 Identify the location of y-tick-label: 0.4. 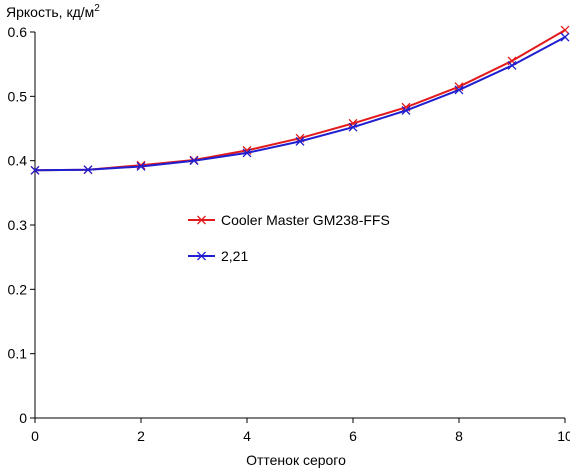
(18, 161).